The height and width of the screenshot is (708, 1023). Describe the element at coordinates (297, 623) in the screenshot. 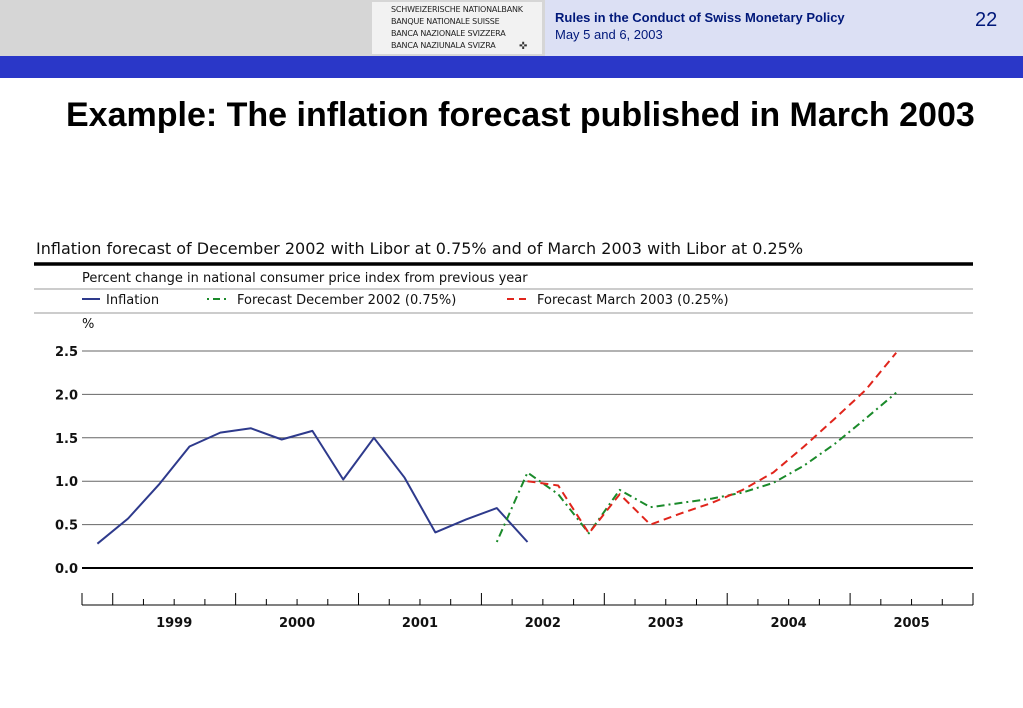

I see `x-tick-label: 2000` at that location.